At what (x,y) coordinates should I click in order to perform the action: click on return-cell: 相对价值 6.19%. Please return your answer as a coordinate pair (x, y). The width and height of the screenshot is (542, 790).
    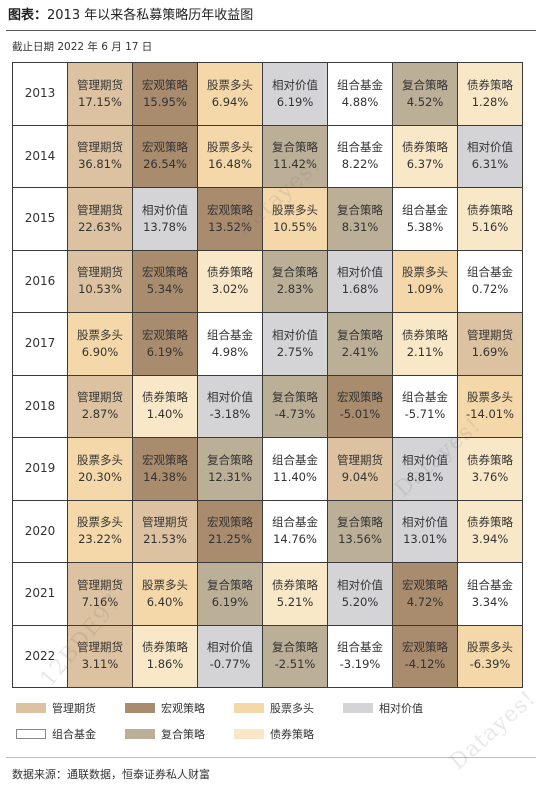
    Looking at the image, I should click on (295, 94).